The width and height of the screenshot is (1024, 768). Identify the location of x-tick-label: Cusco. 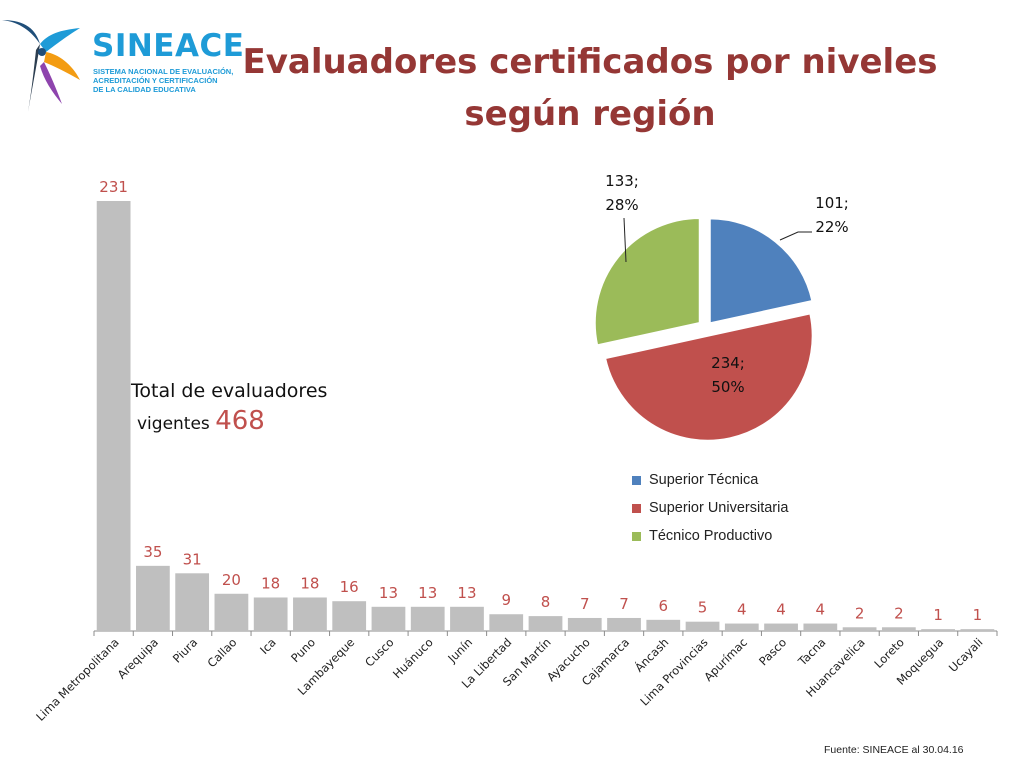
(379, 652).